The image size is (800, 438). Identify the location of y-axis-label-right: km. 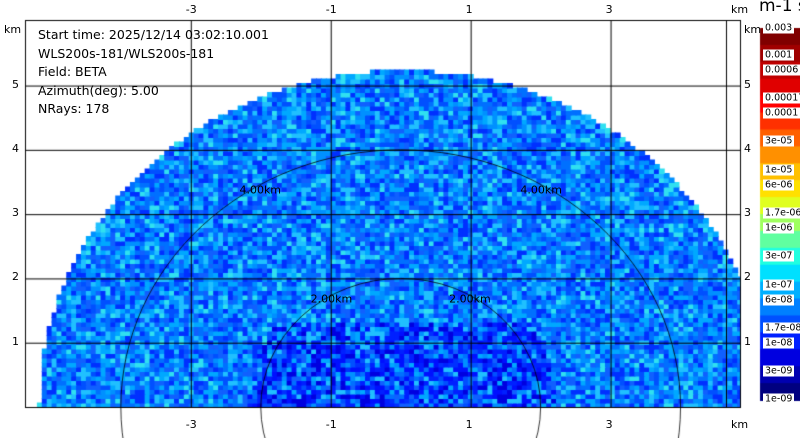
(753, 29).